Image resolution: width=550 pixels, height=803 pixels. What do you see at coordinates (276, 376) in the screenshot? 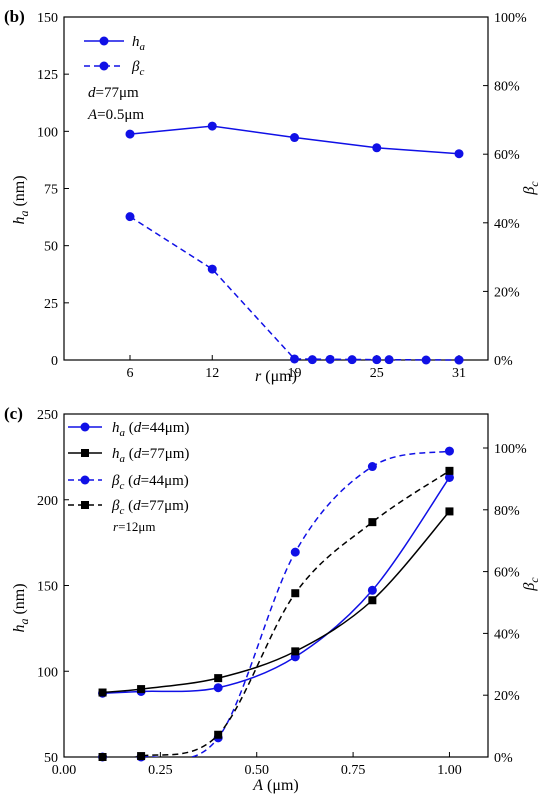
I see `x-axis-title-b: r (μm)` at bounding box center [276, 376].